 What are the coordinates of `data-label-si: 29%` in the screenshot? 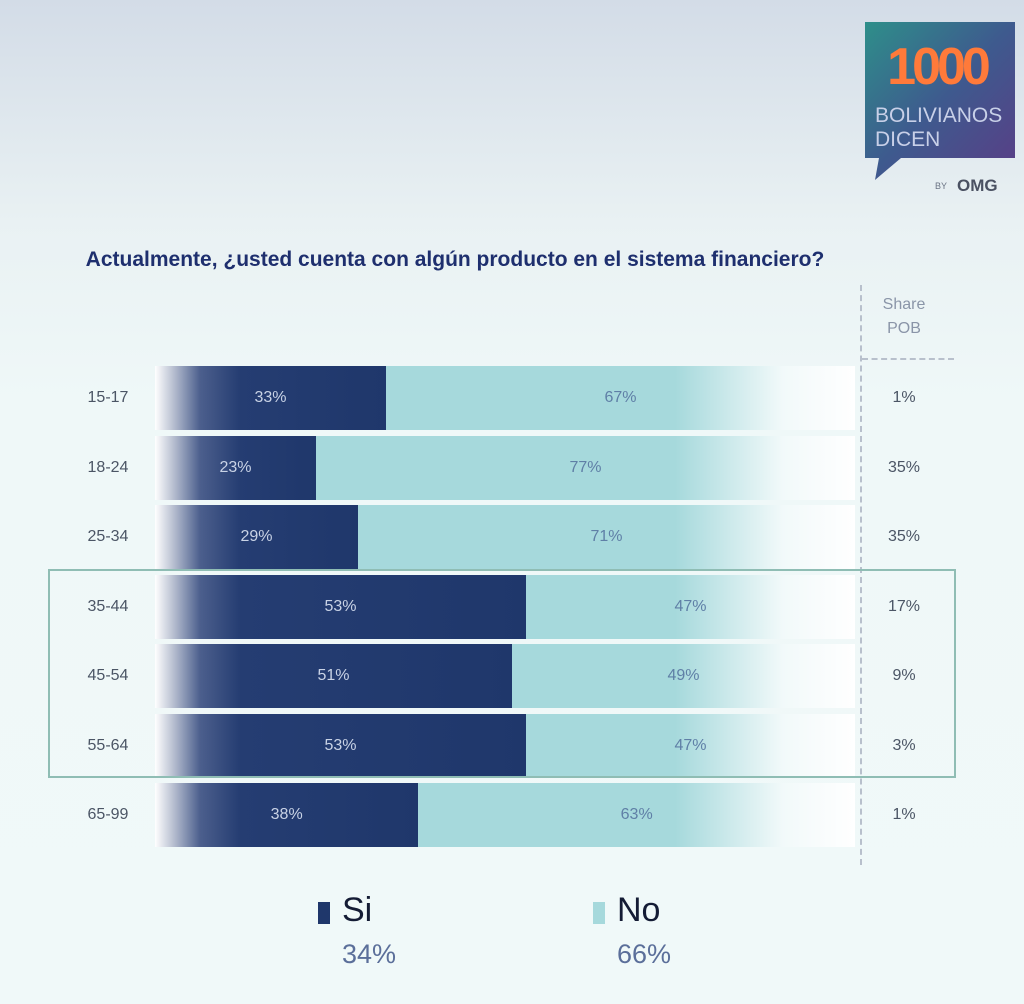 It's located at (256, 536).